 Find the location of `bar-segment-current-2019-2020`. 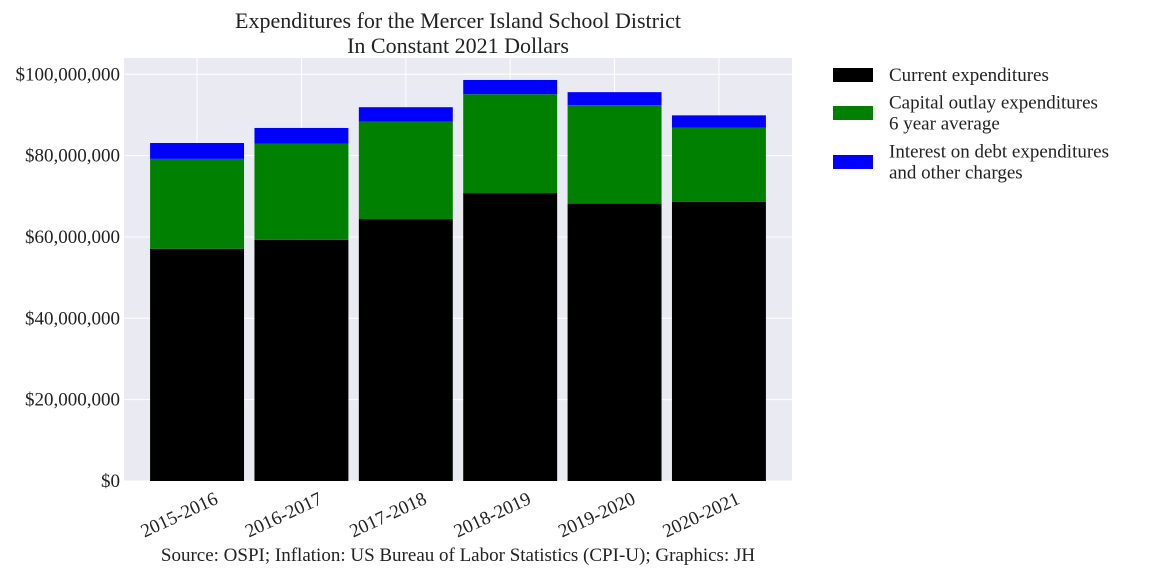

bar-segment-current-2019-2020 is located at coordinates (614, 342).